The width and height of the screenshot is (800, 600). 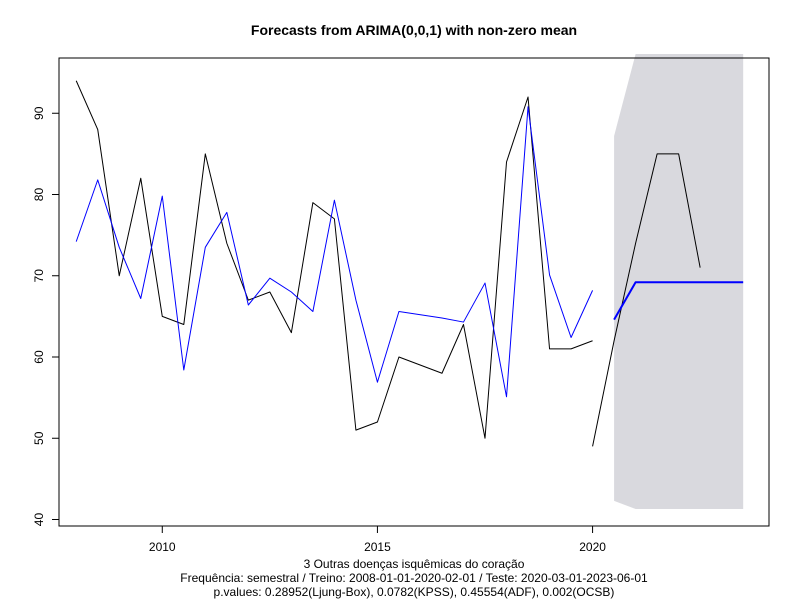 What do you see at coordinates (39, 276) in the screenshot?
I see `y-tick-label: 70` at bounding box center [39, 276].